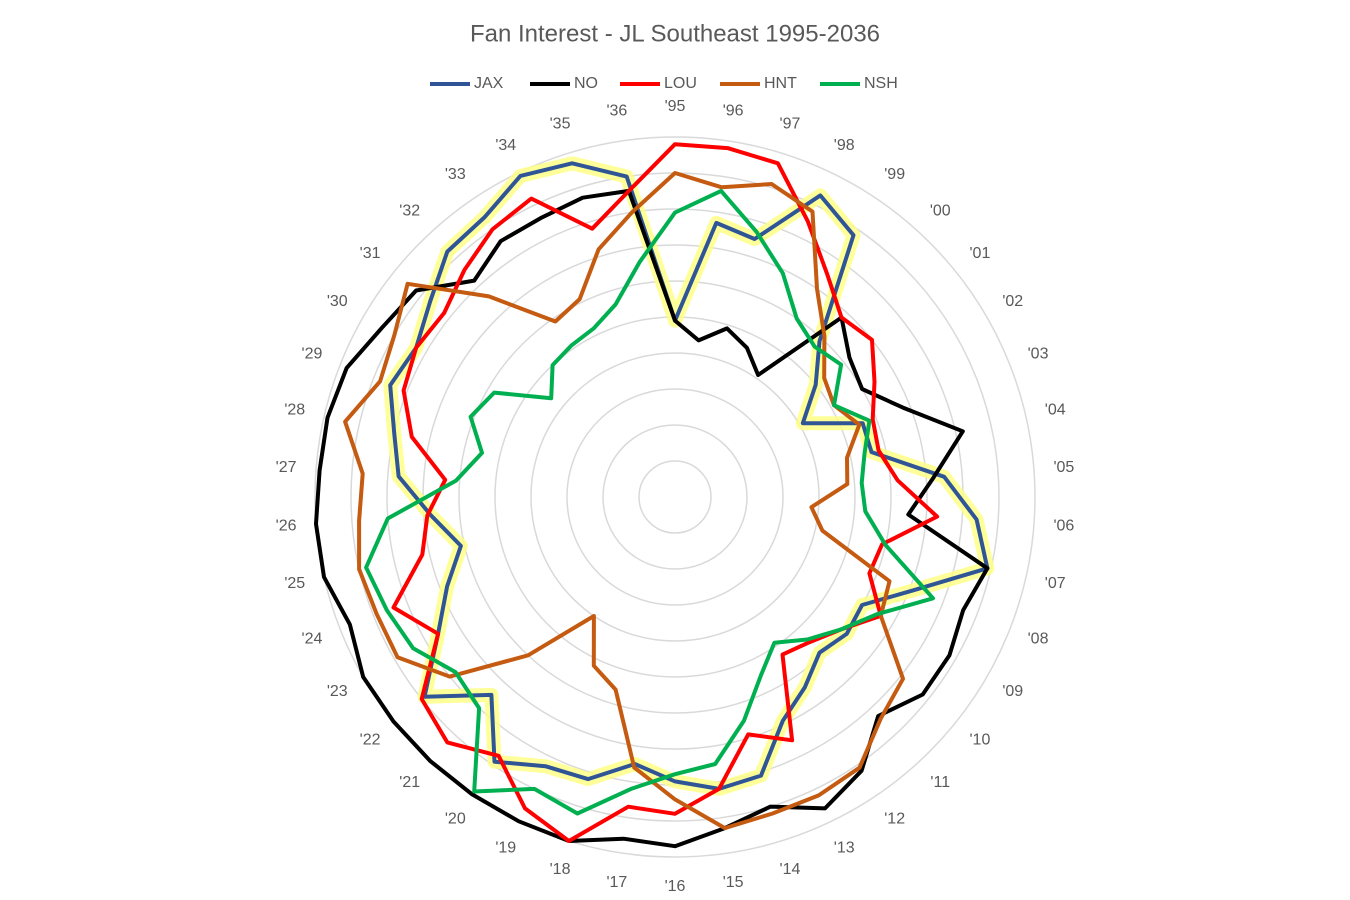  Describe the element at coordinates (560, 124) in the screenshot. I see `category-label: '35` at that location.